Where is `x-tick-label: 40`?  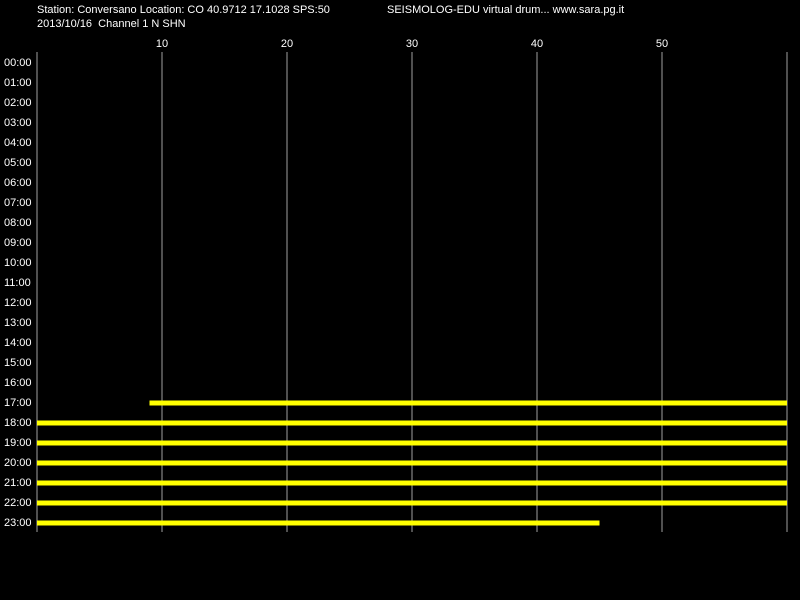
x-tick-label: 40 is located at coordinates (537, 44).